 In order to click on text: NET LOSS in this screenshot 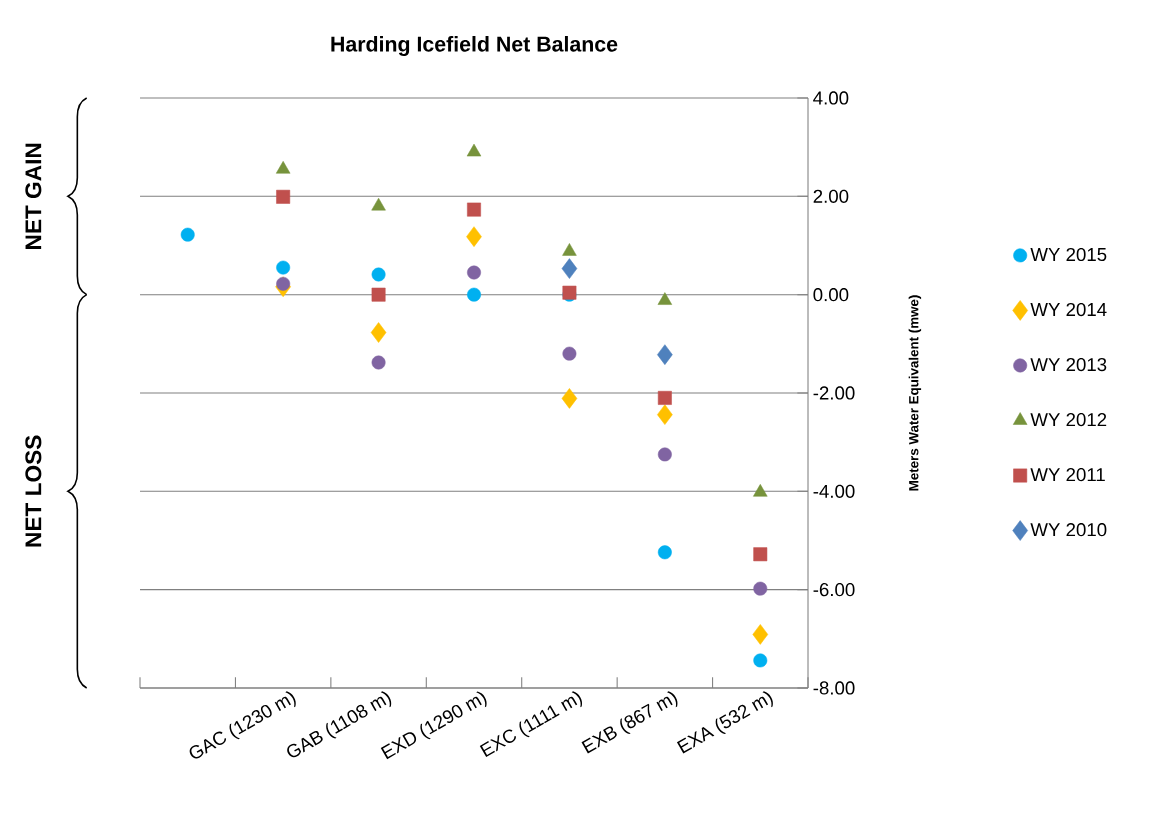, I will do `click(33, 491)`.